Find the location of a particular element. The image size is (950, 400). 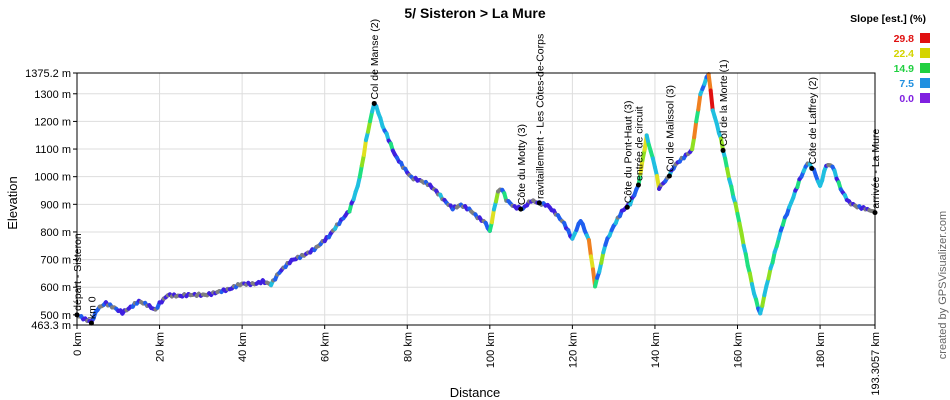

y-tick-label: 1100 m is located at coordinates (53, 150).